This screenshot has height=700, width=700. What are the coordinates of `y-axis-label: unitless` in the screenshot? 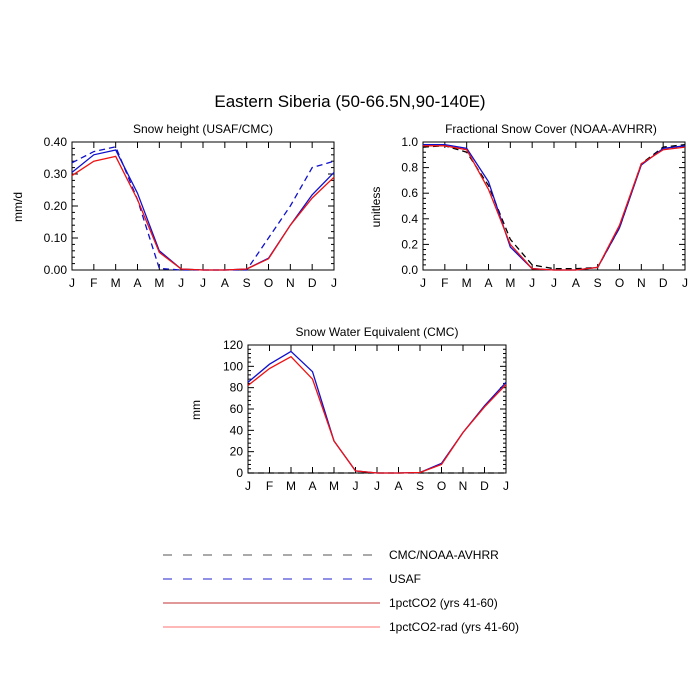 It's located at (376, 207).